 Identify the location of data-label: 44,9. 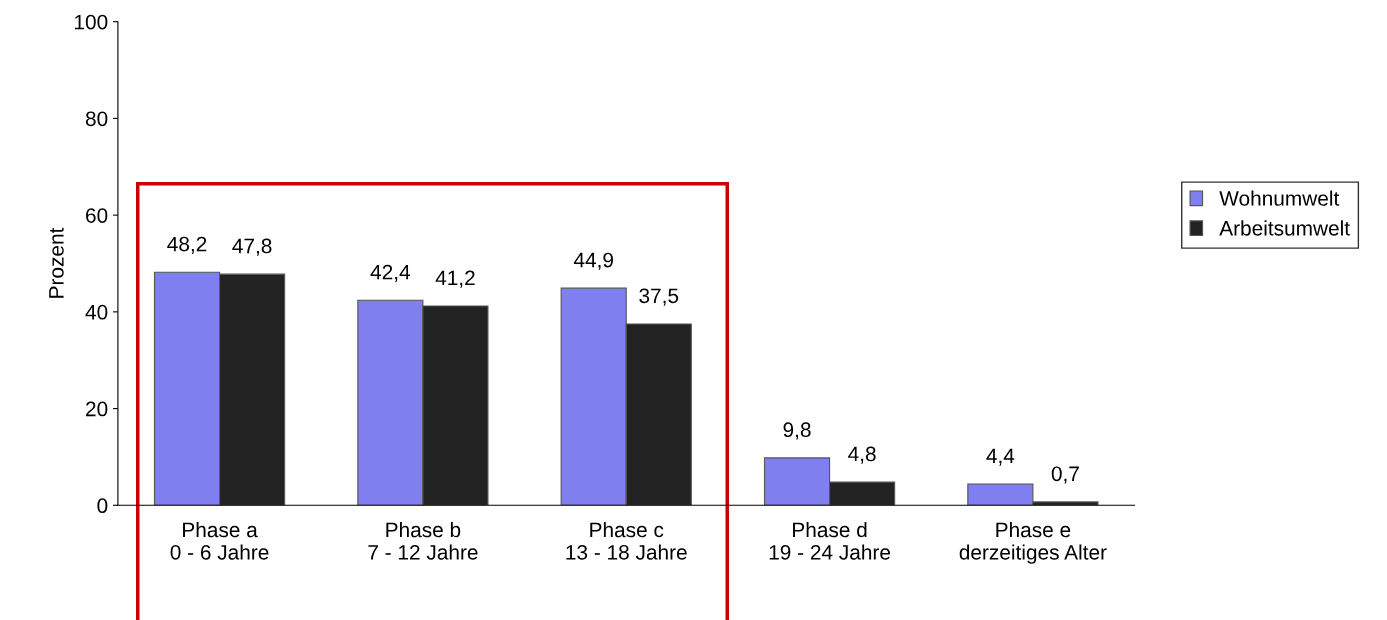
(593, 261).